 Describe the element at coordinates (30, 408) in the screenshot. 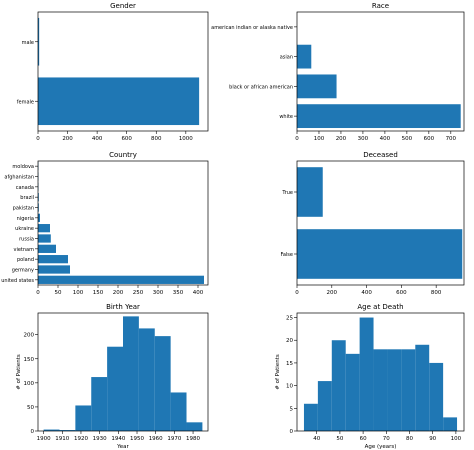

I see `birth-ytick-label: 50` at that location.